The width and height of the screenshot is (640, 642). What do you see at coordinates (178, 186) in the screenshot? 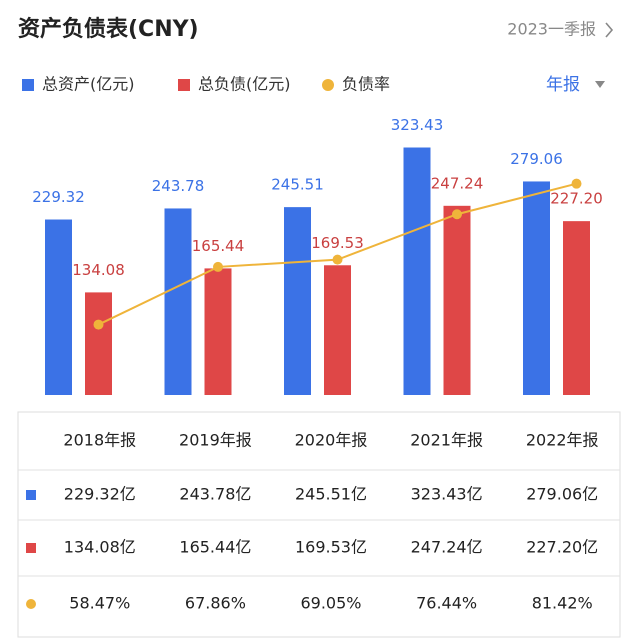
I see `value-label: 243.78` at bounding box center [178, 186].